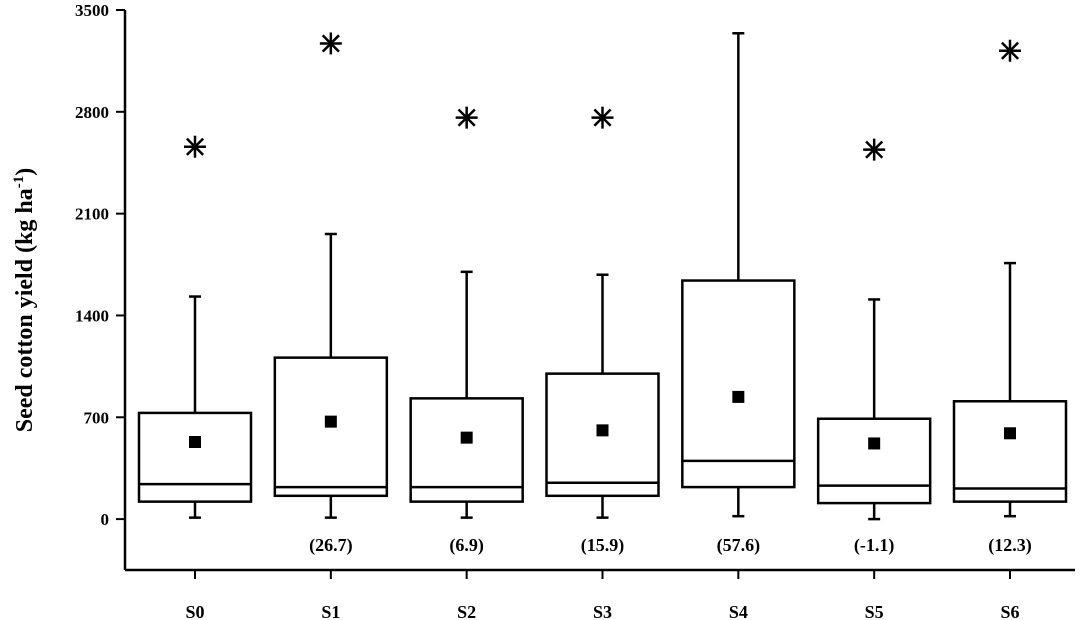  What do you see at coordinates (330, 611) in the screenshot?
I see `x-tick-label: S1` at bounding box center [330, 611].